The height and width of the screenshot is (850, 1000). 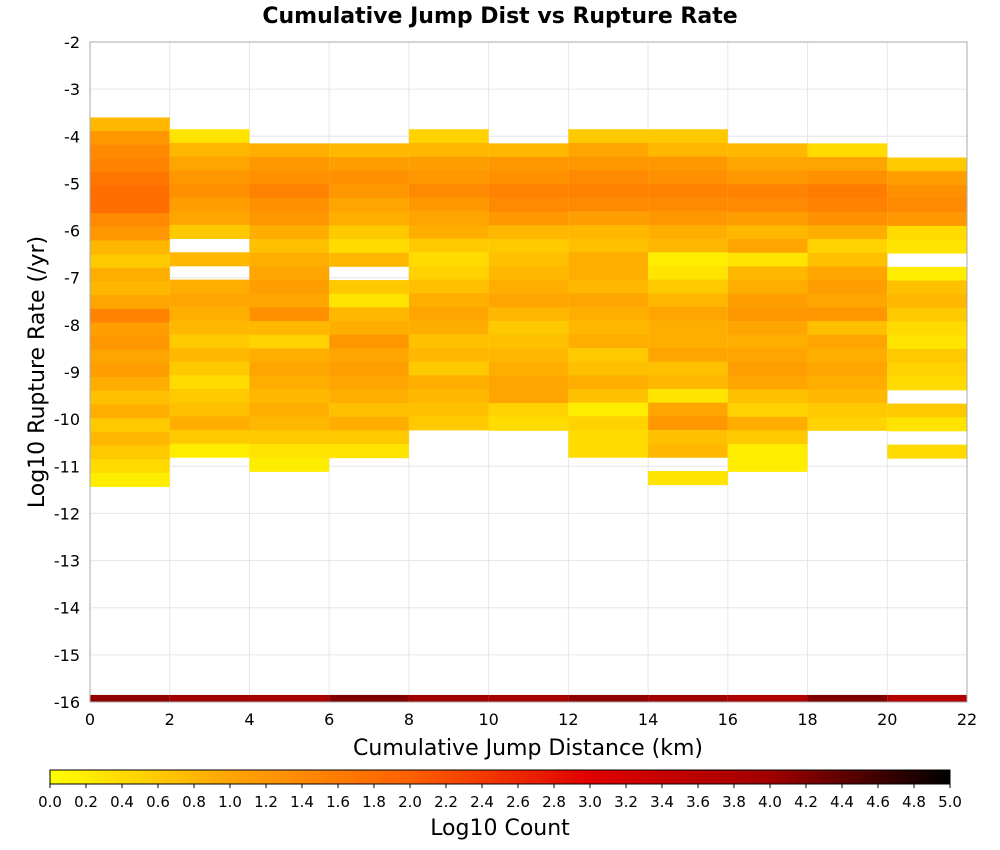 What do you see at coordinates (72, 42) in the screenshot?
I see `y-tick-label: -2` at bounding box center [72, 42].